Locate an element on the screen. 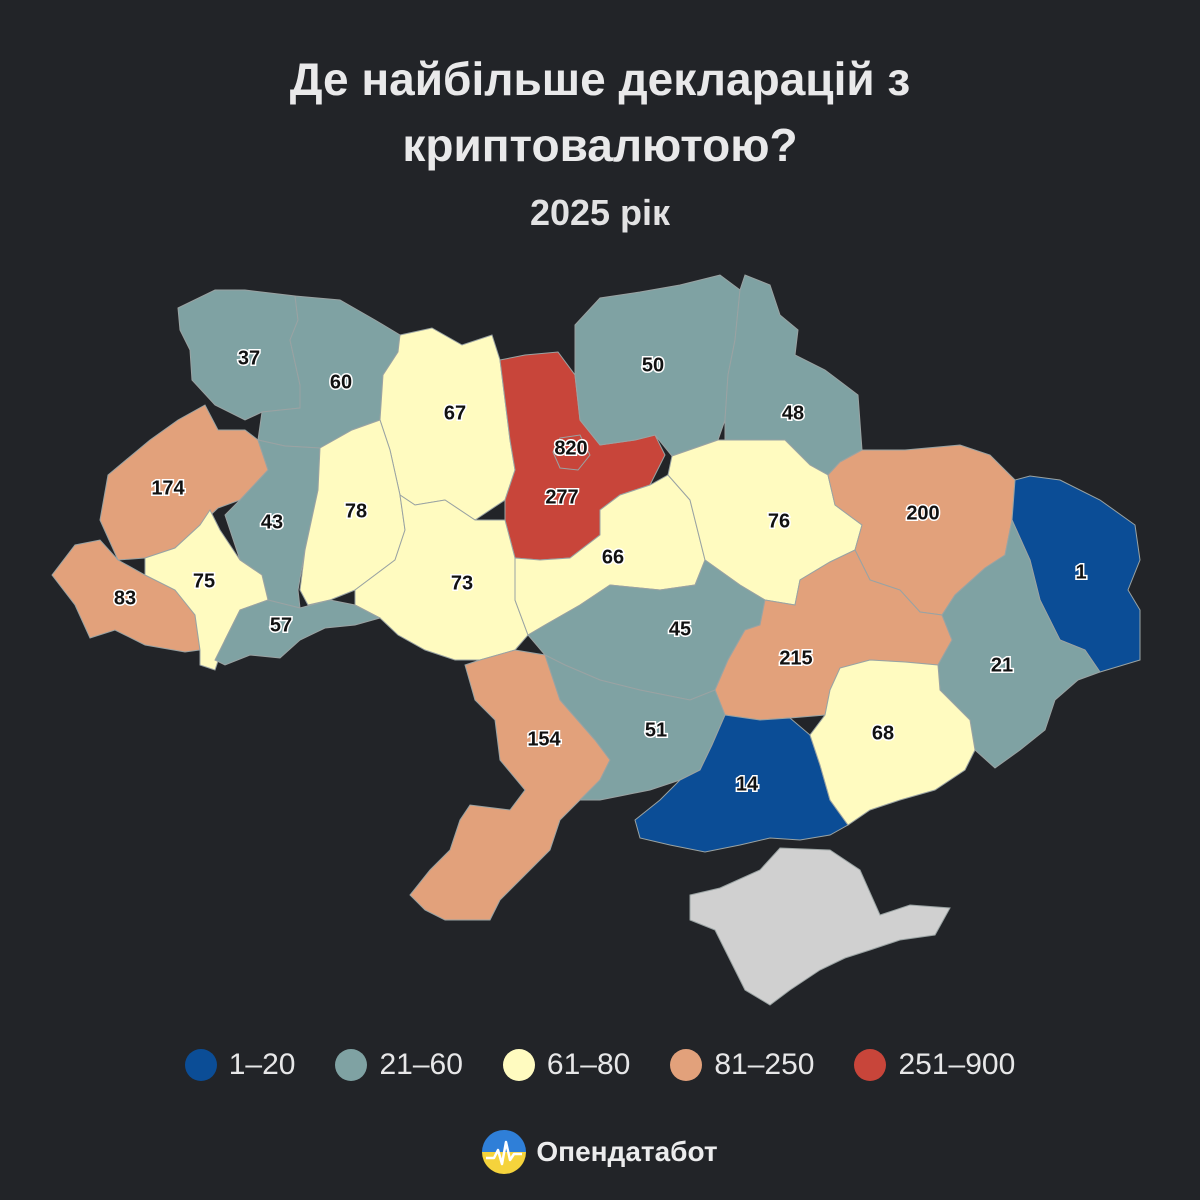 The width and height of the screenshot is (1200, 1200). label-vinnytsia: 73 is located at coordinates (462, 583).